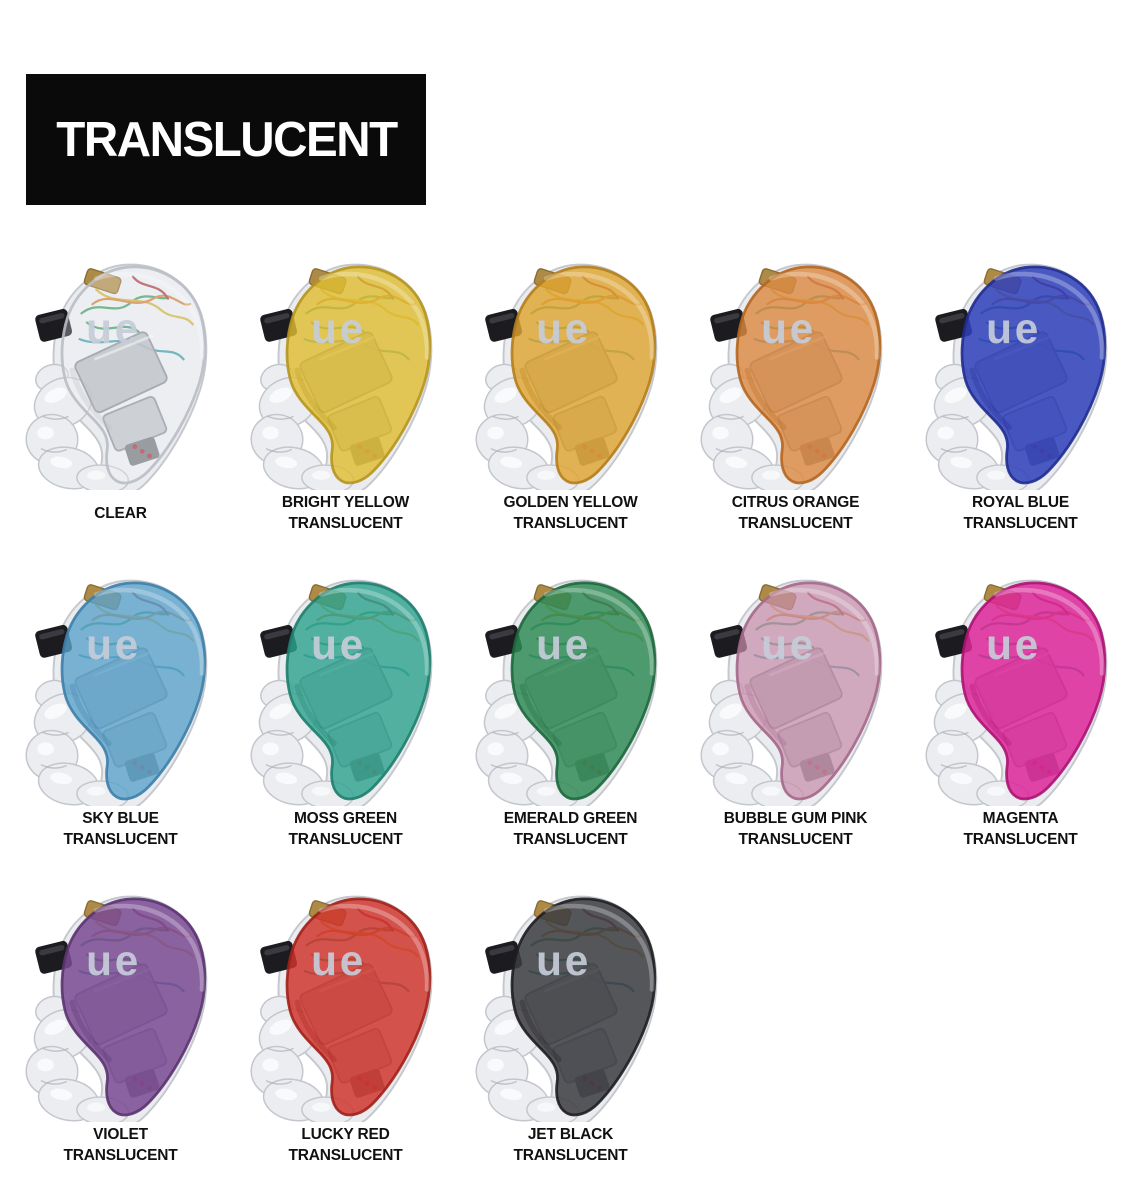 The height and width of the screenshot is (1200, 1144). Describe the element at coordinates (345, 818) in the screenshot. I see `color-name: MOSS GREEN` at that location.